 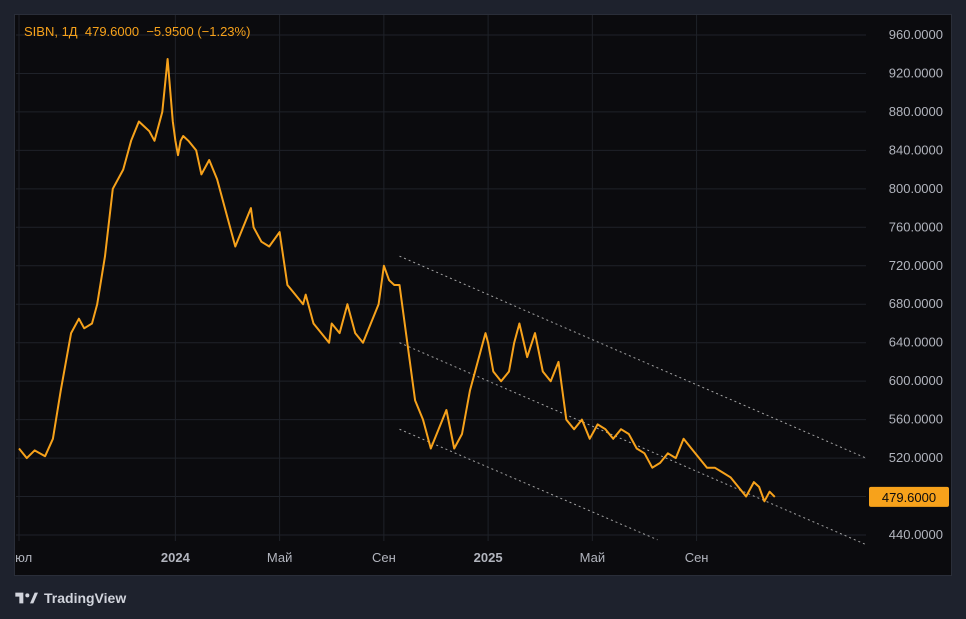 I want to click on y-tick-label: 640.0000, so click(x=916, y=342).